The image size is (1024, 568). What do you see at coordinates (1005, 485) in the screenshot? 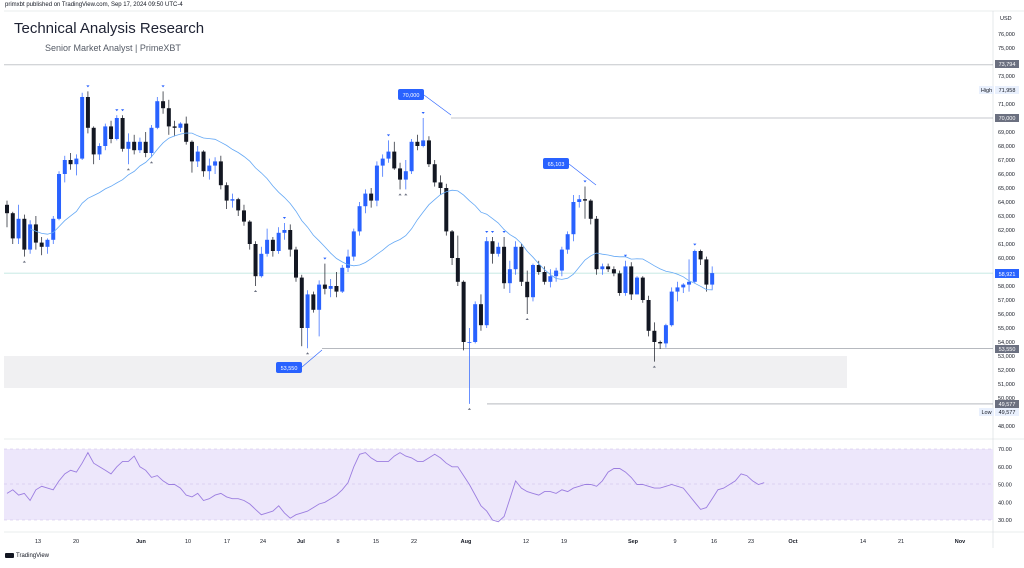
I see `rsi-axis-ticks: 70.00 60.00 50.00 40.00 30.00` at bounding box center [1005, 485].